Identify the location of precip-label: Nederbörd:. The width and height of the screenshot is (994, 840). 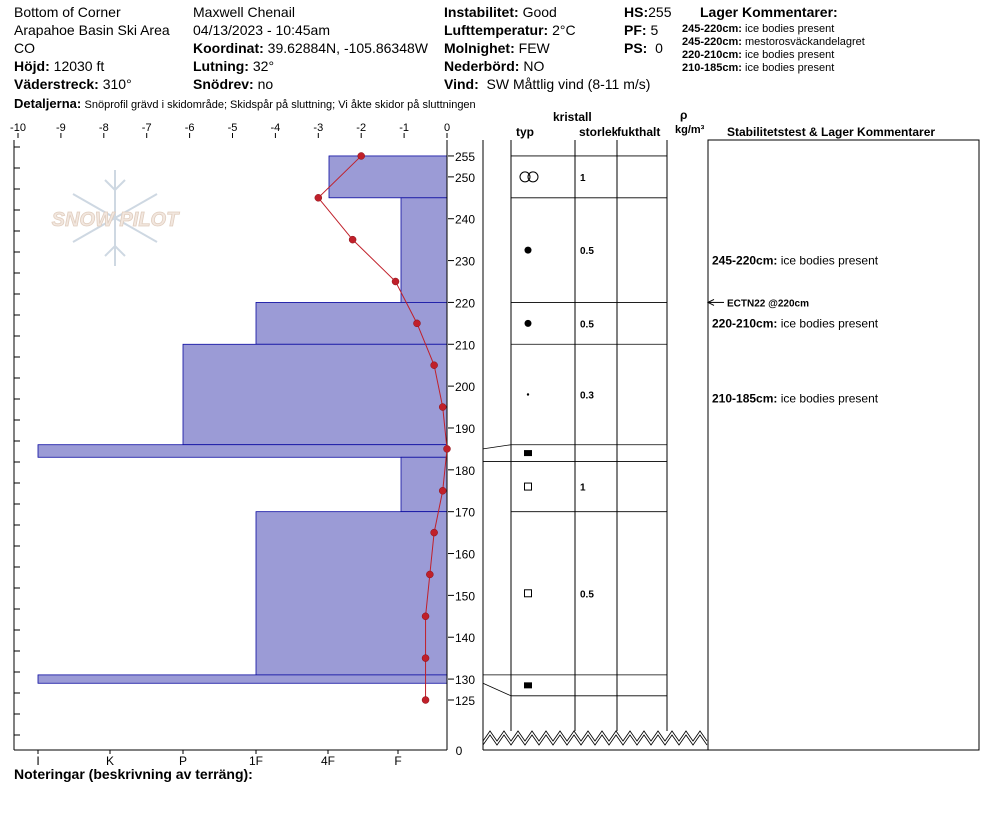
(482, 66).